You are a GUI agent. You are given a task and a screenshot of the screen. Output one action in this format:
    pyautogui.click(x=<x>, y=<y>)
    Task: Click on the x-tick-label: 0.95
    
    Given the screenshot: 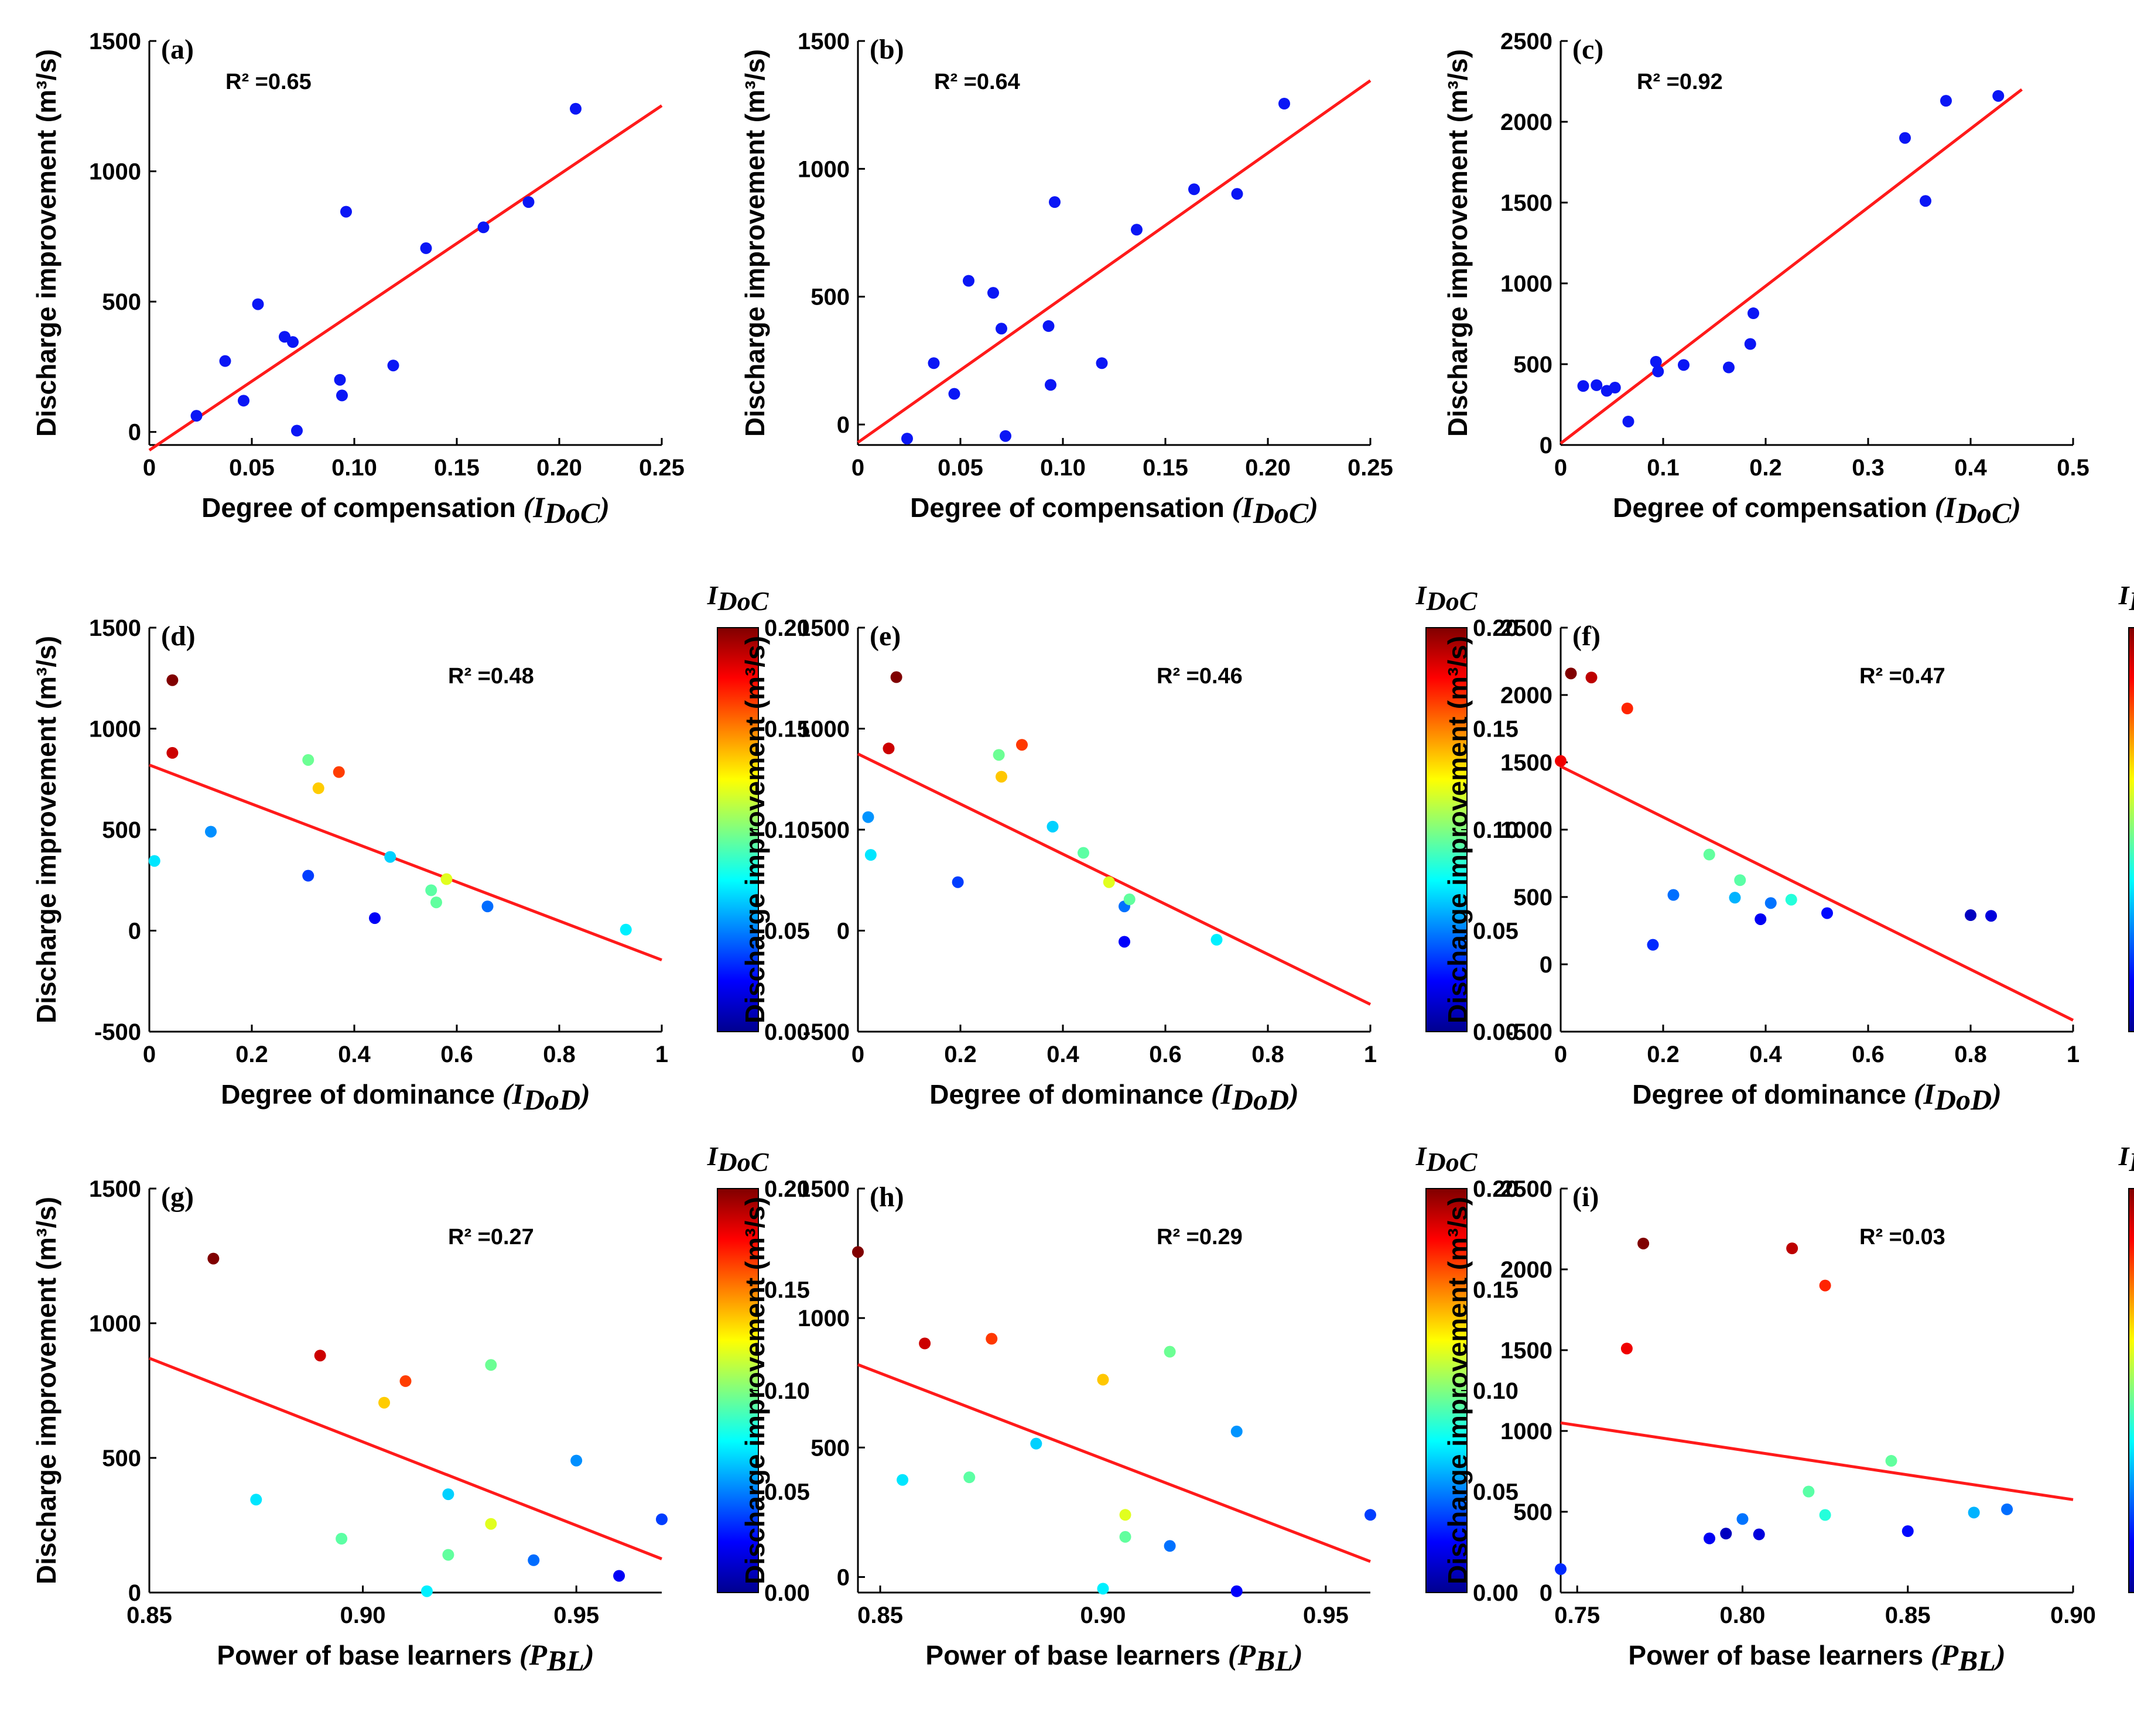 What is the action you would take?
    pyautogui.click(x=576, y=1616)
    